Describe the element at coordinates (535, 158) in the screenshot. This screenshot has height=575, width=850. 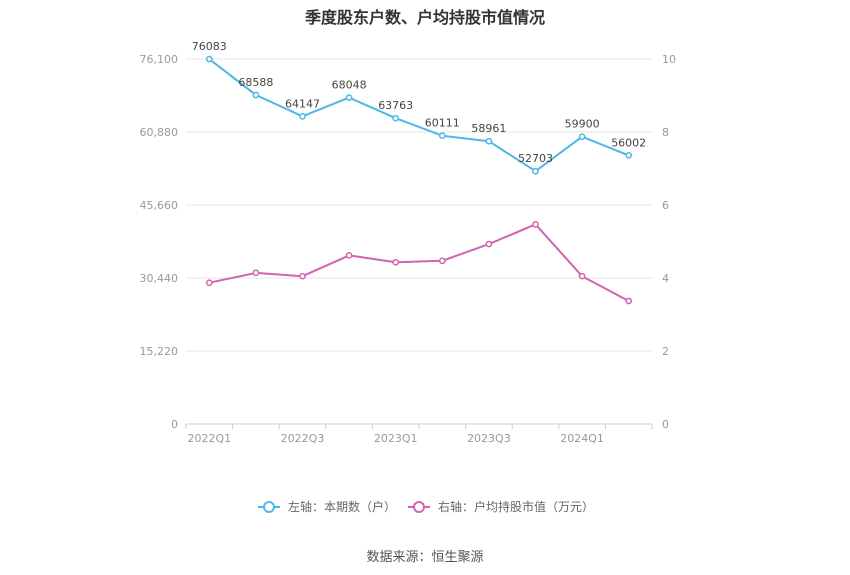
I see `data-label: 52703` at that location.